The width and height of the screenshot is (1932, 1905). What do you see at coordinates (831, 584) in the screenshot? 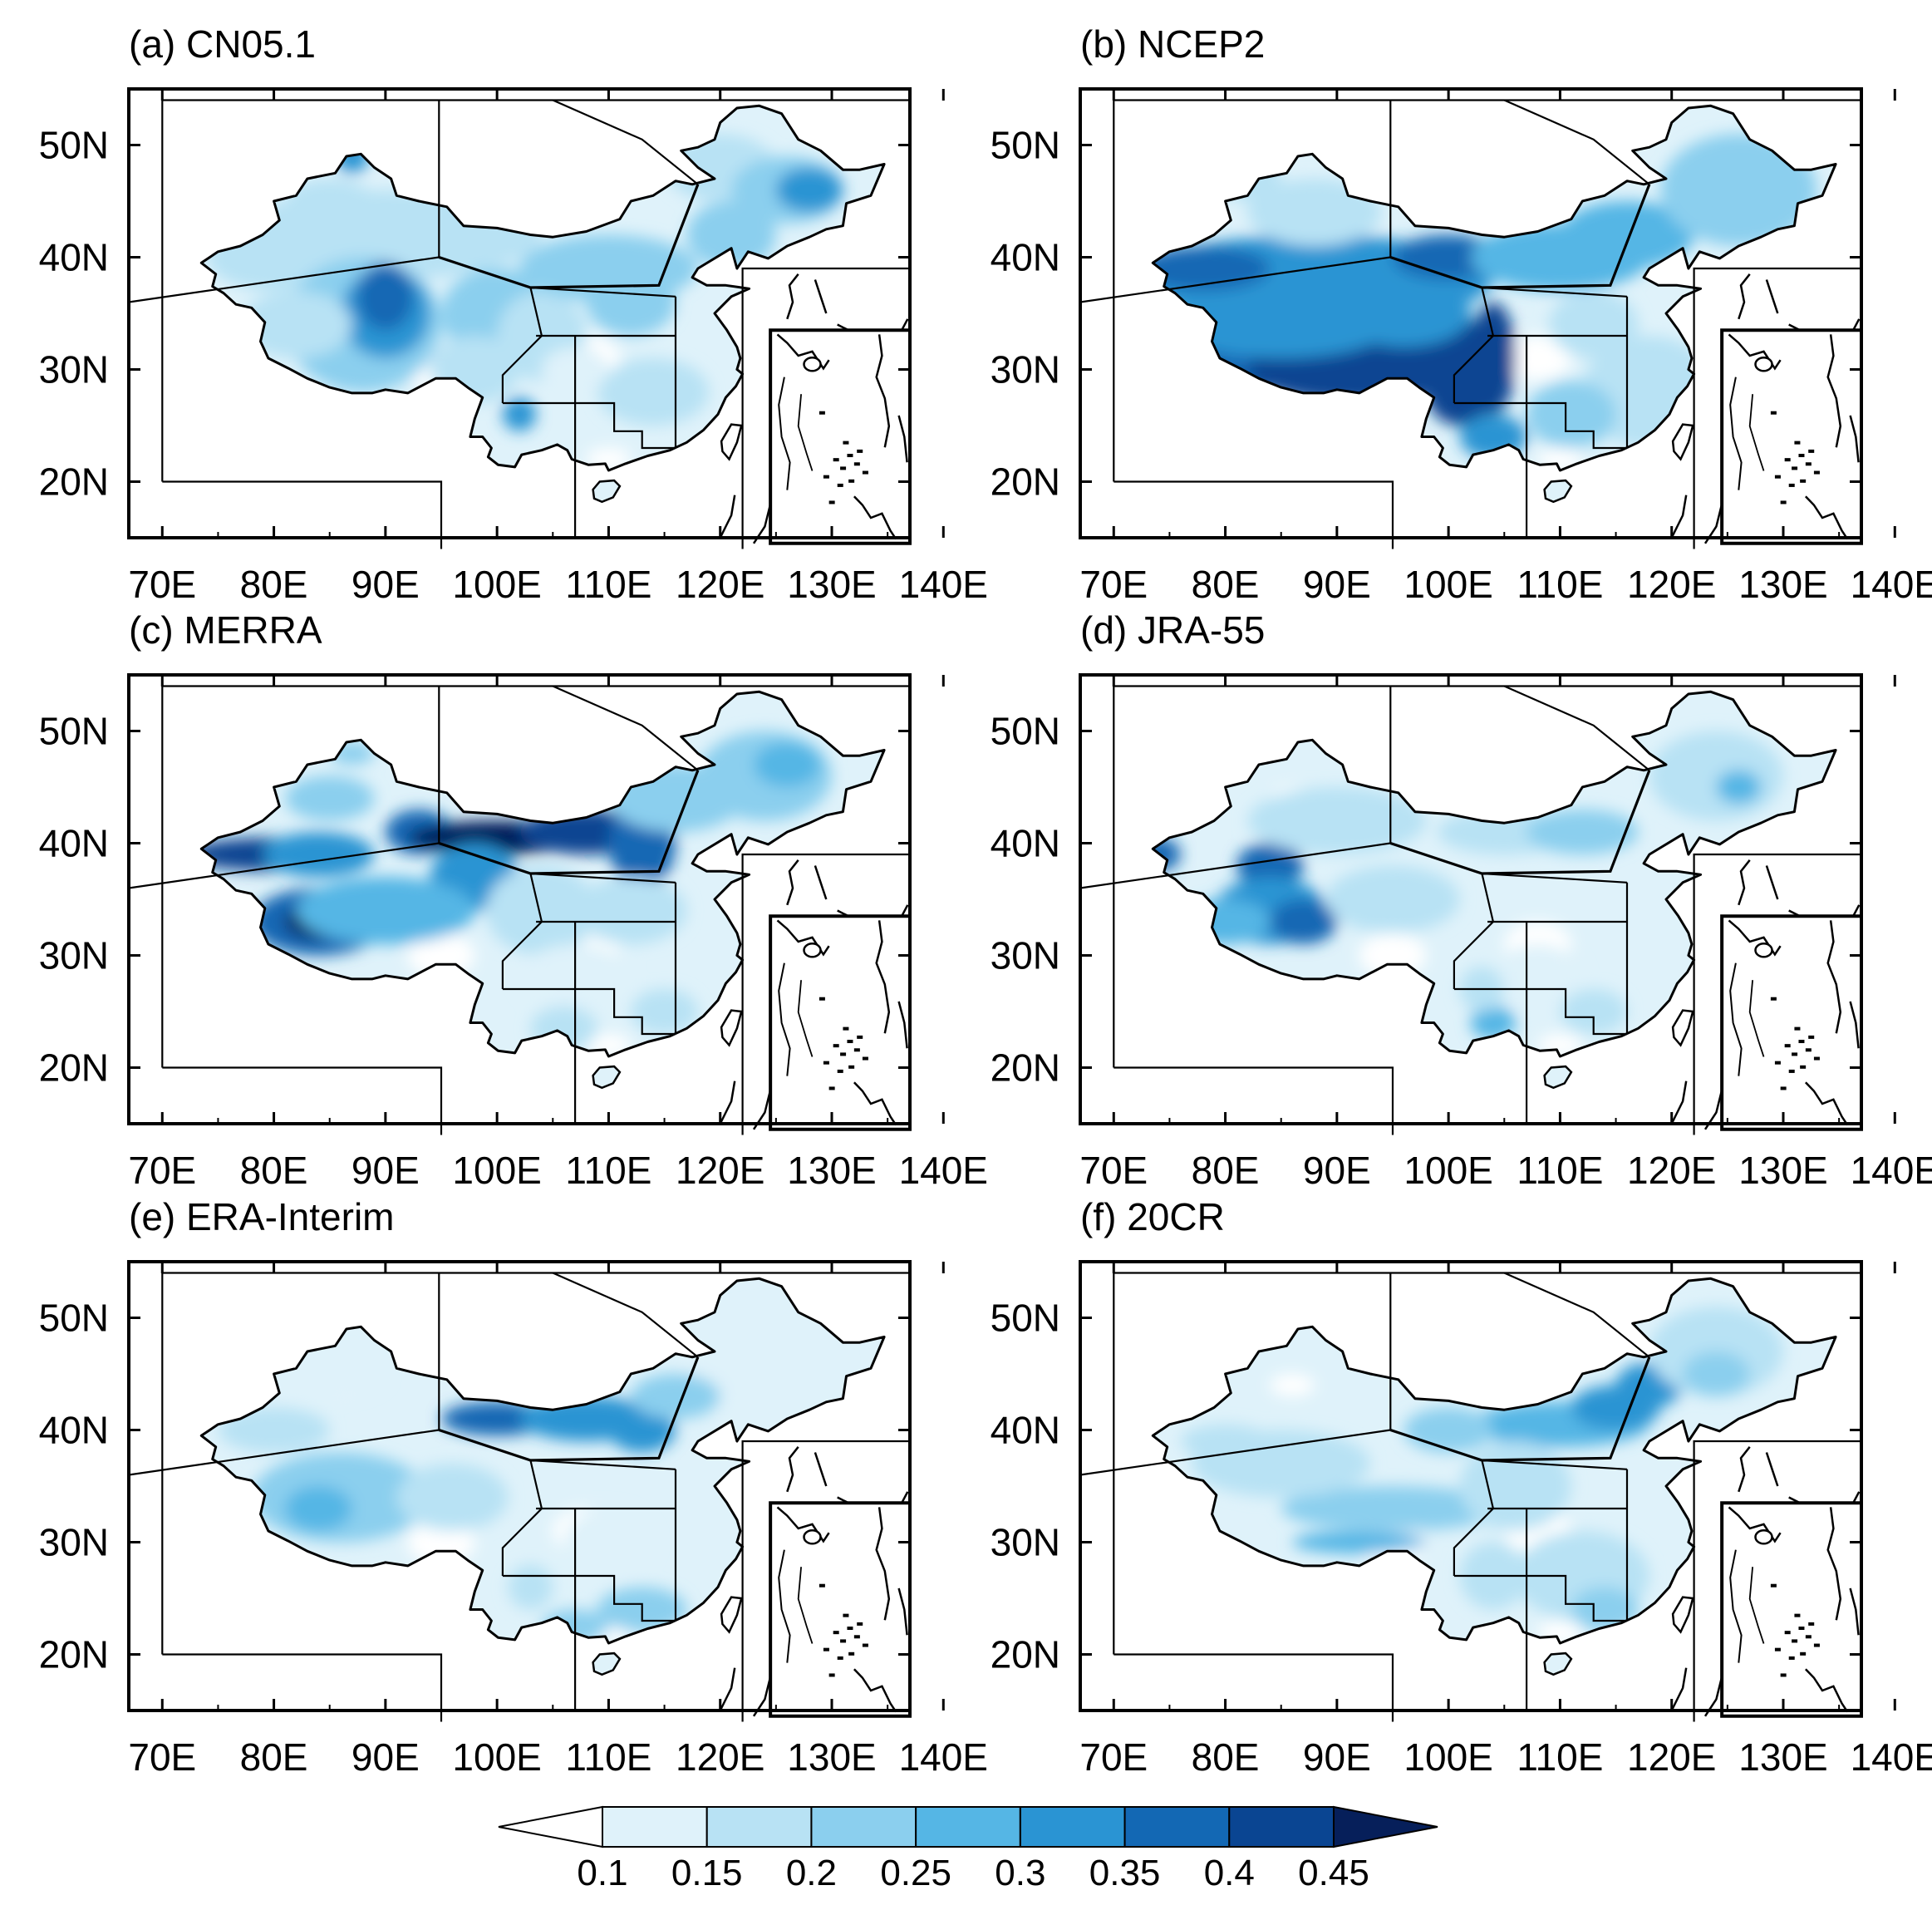
I see `lon-tick-label: 130E` at bounding box center [831, 584].